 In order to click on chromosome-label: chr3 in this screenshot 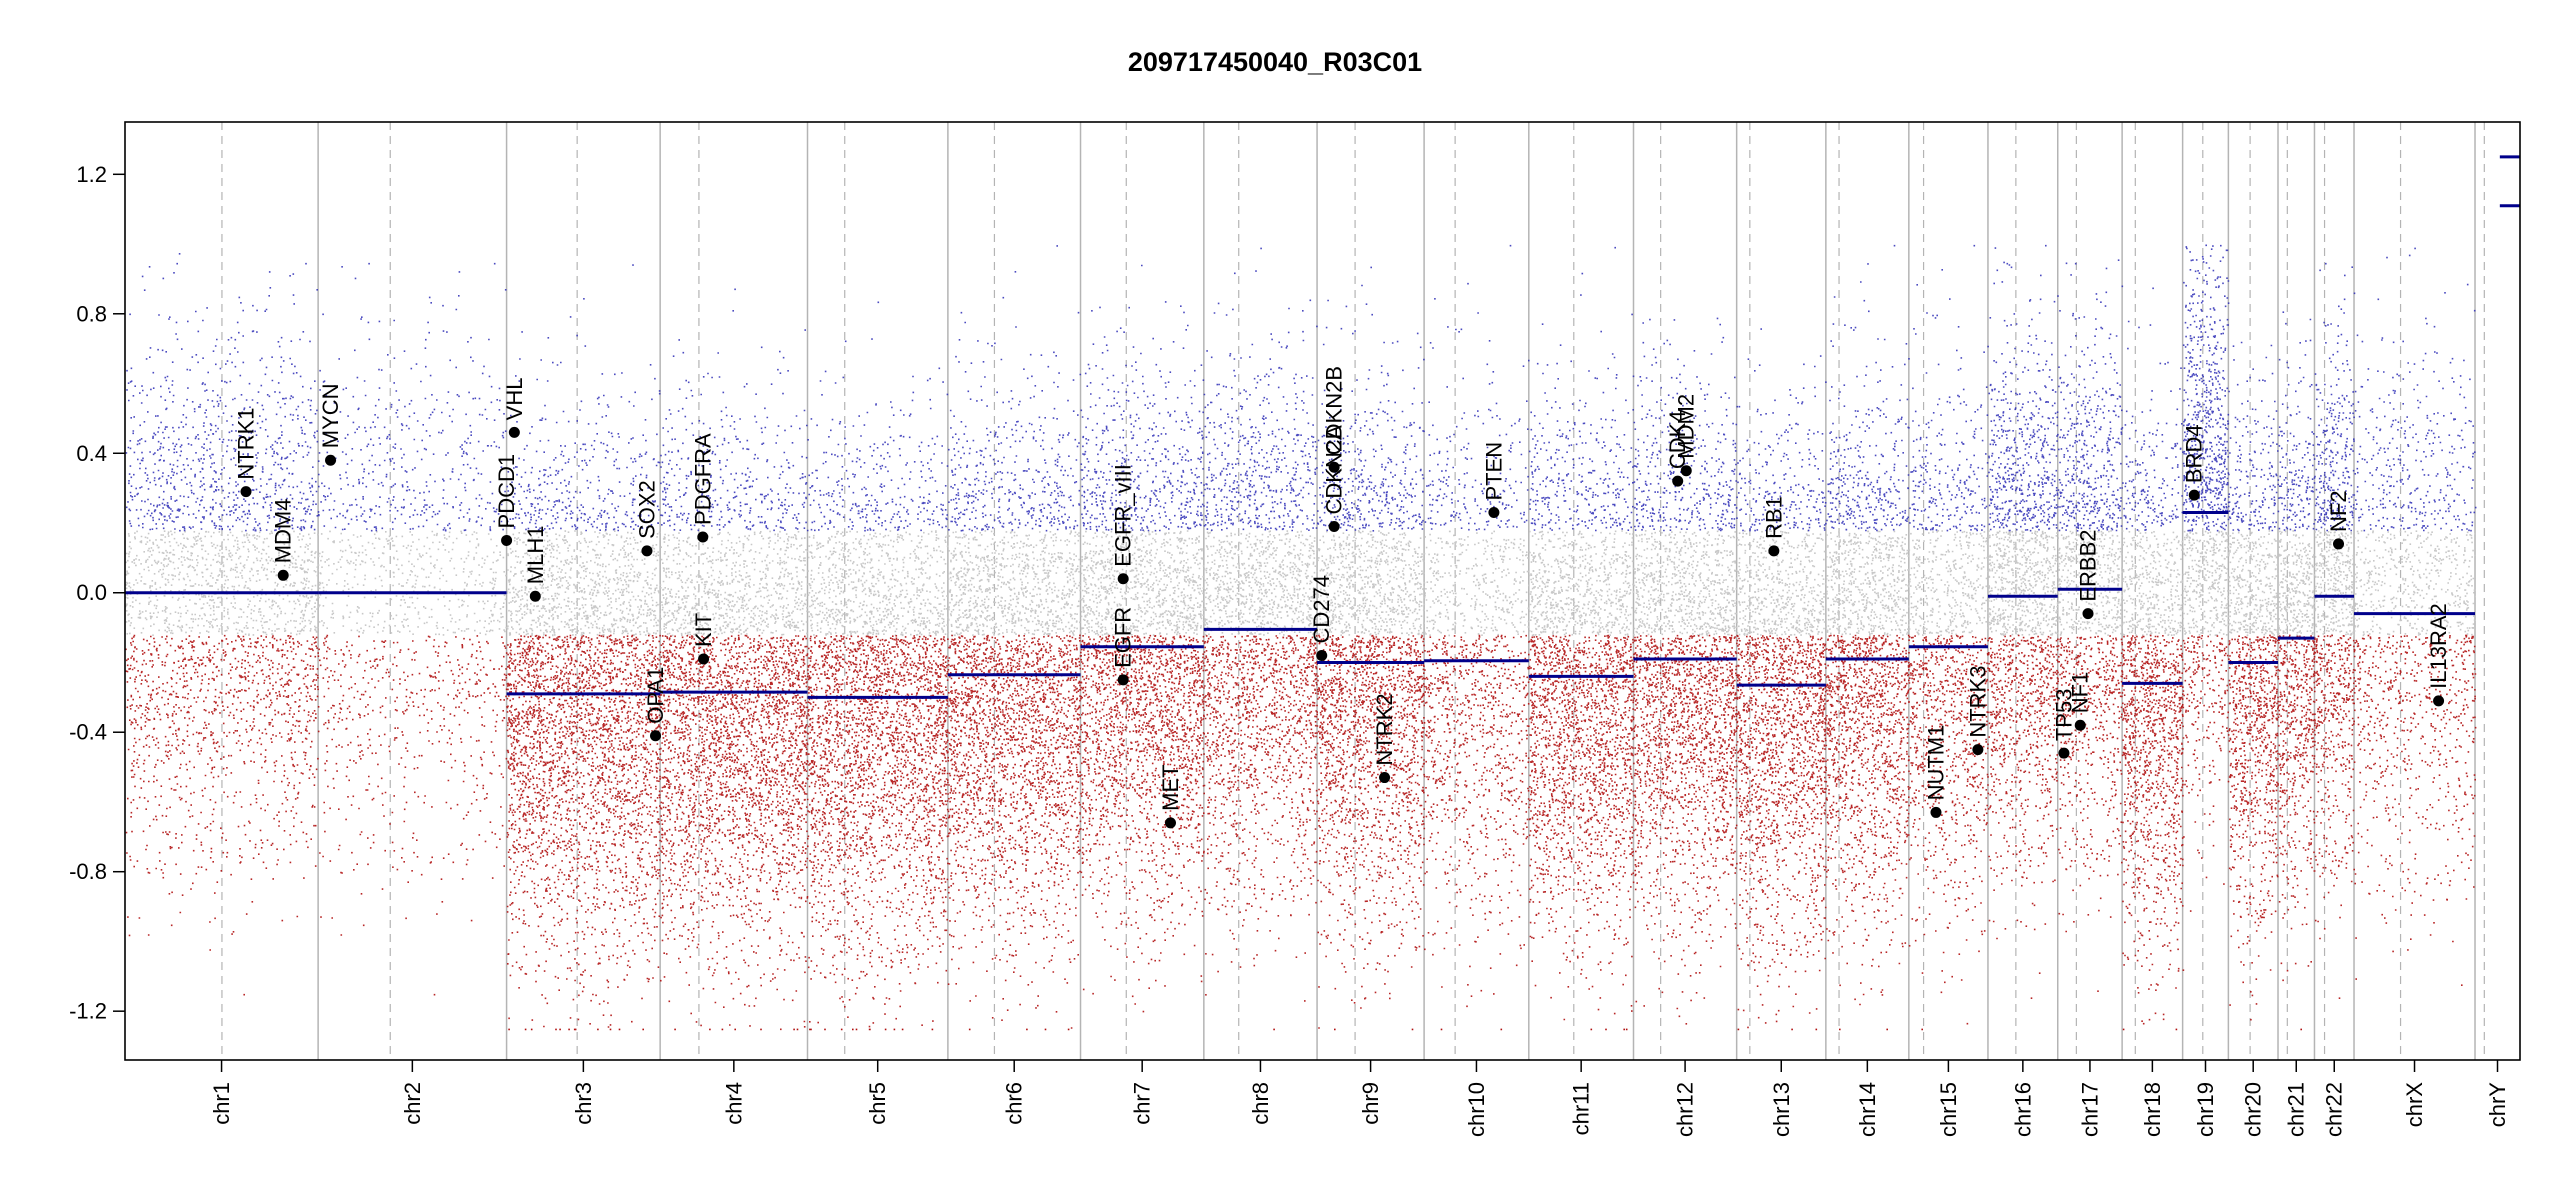, I will do `click(583, 1103)`.